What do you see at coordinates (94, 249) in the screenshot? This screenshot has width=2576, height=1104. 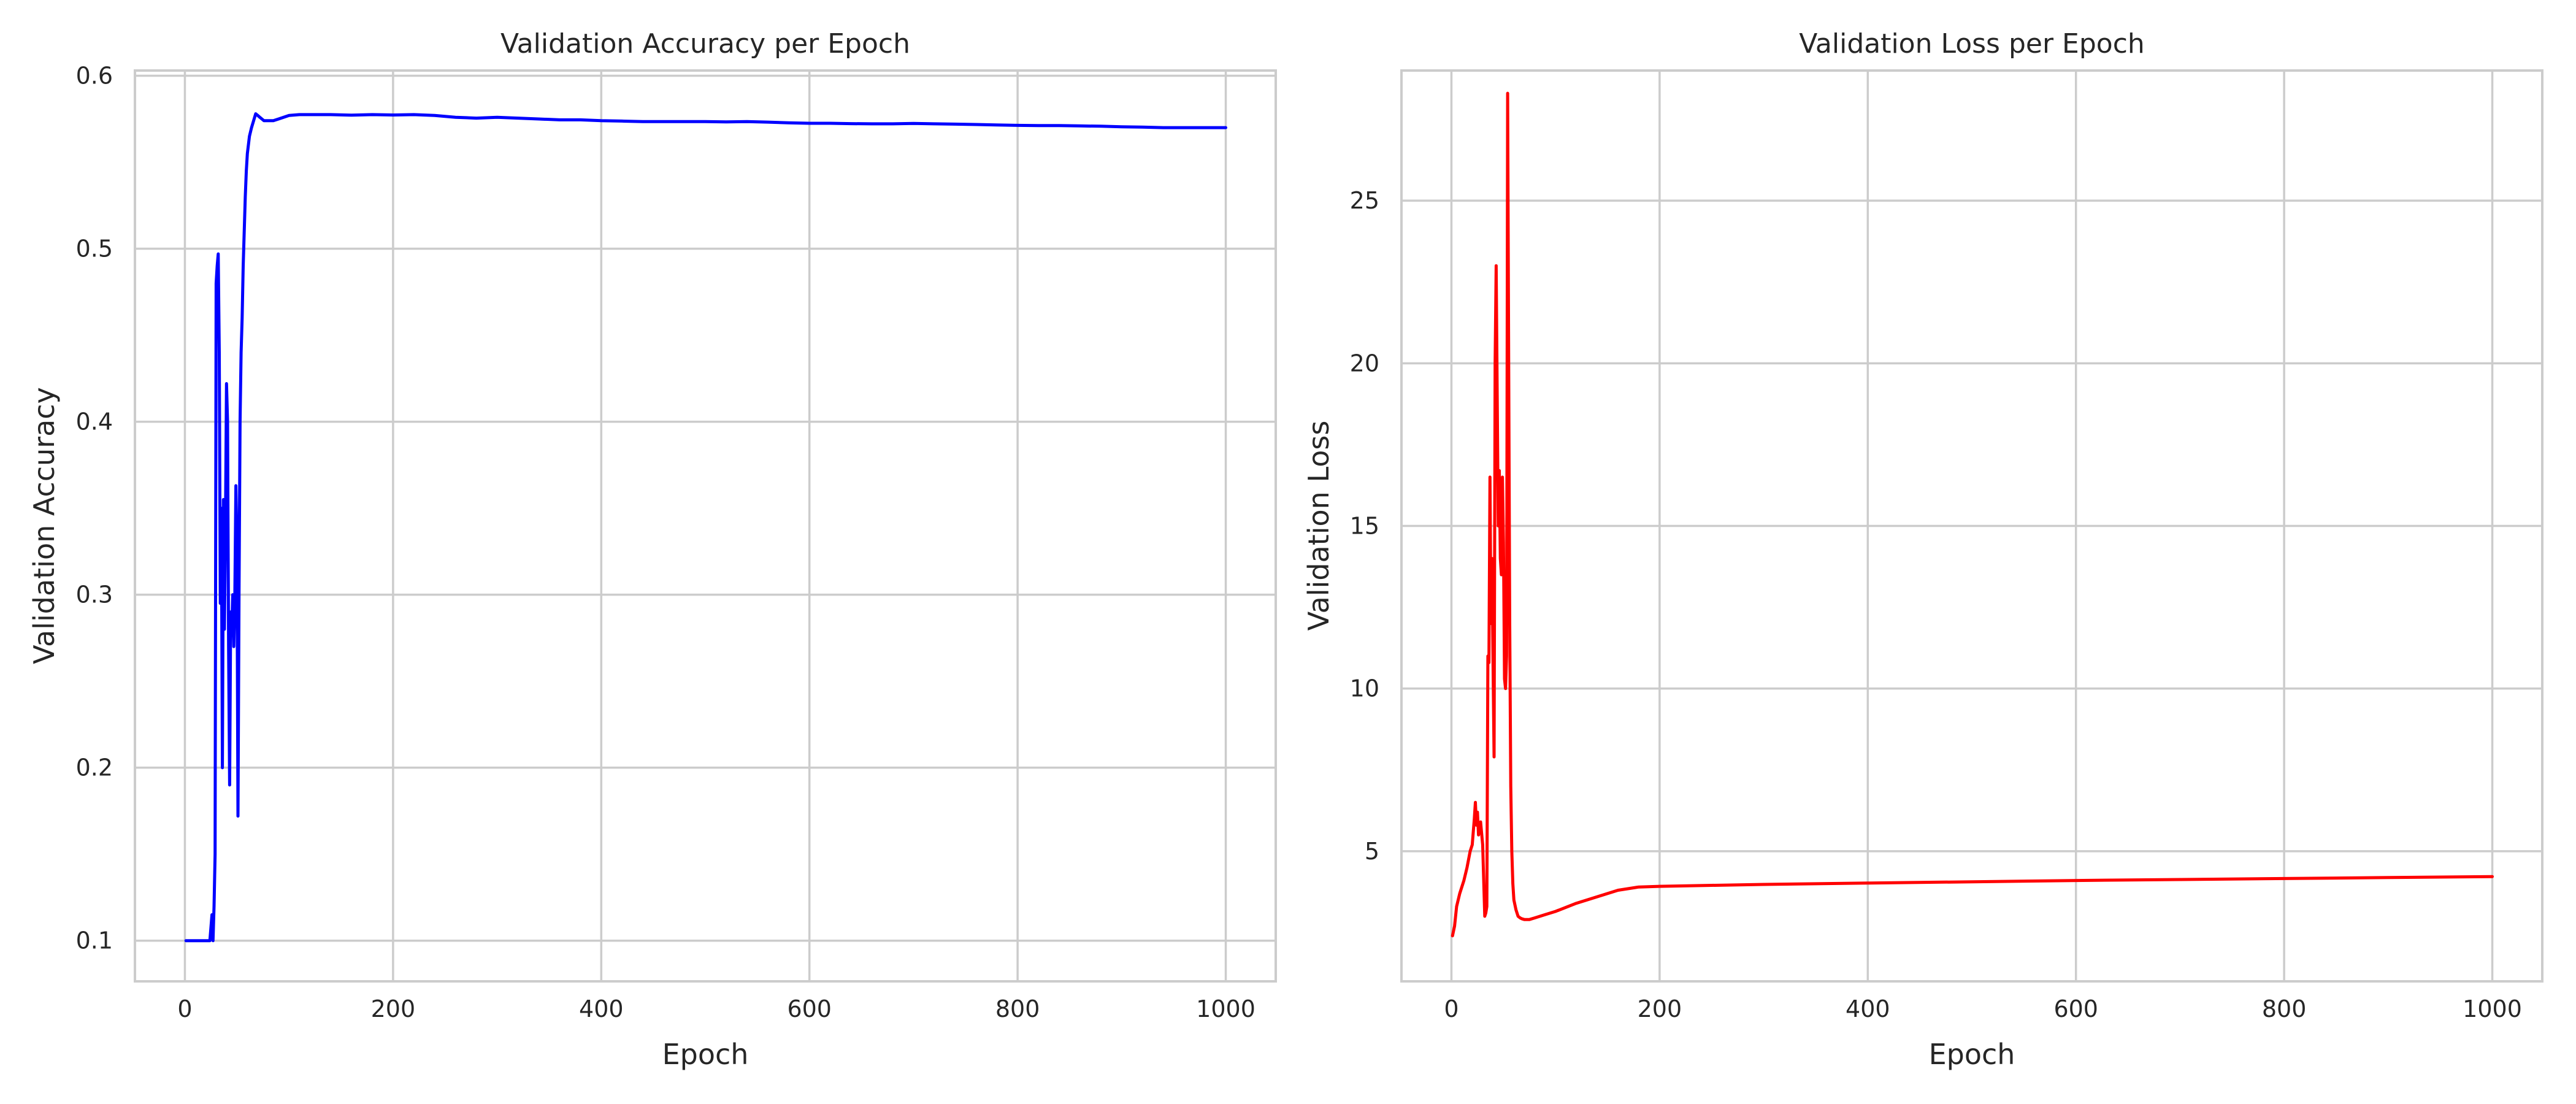 I see `y-tick-label: 0.5` at bounding box center [94, 249].